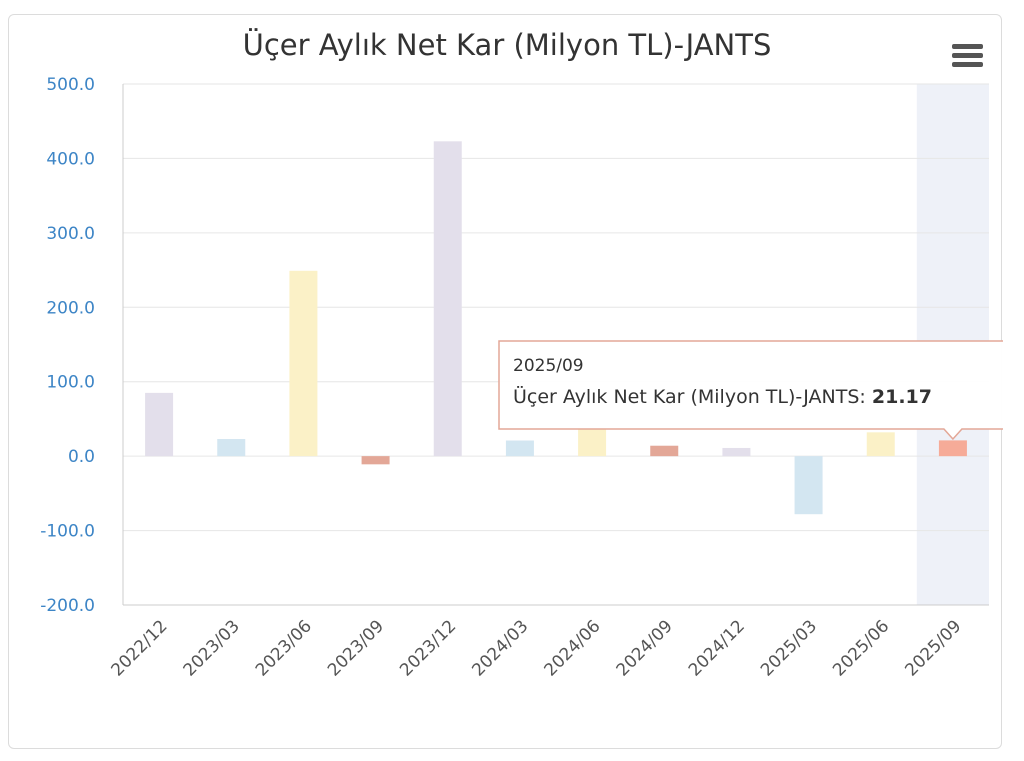  Describe the element at coordinates (70, 234) in the screenshot. I see `y-tick-label: 300.0` at that location.